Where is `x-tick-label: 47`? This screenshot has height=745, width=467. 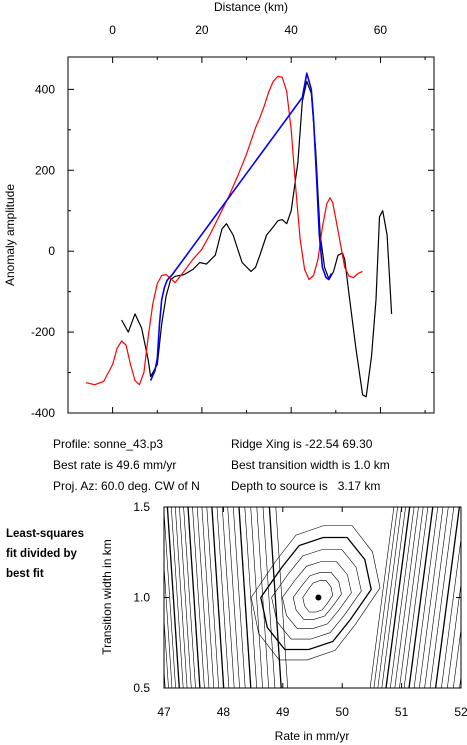 x-tick-label: 47 is located at coordinates (164, 712).